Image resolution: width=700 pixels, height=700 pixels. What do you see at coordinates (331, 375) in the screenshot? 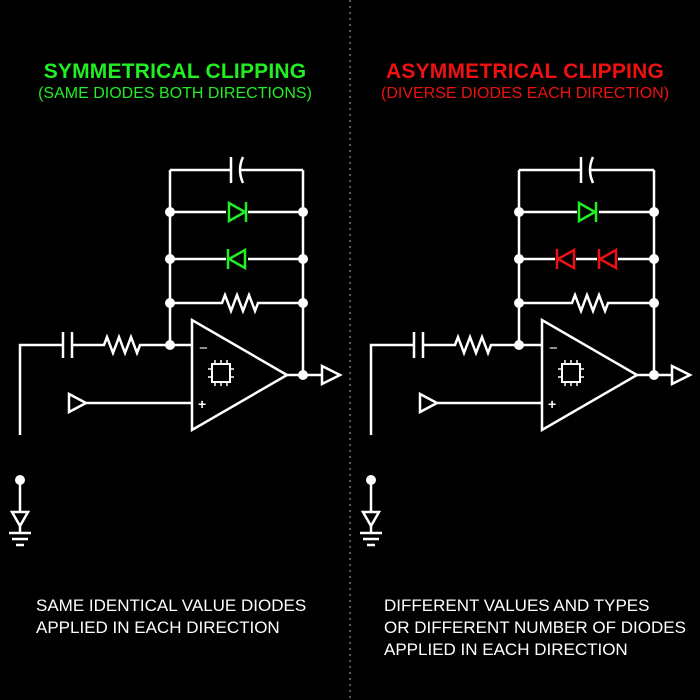
I see `left-output-arrow` at bounding box center [331, 375].